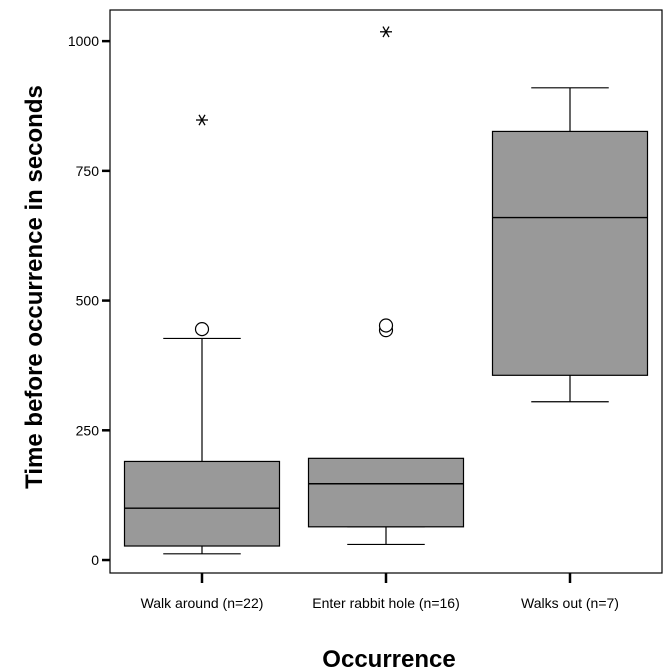  I want to click on x-tick-label: Enter rabbit hole (n=16), so click(385, 603).